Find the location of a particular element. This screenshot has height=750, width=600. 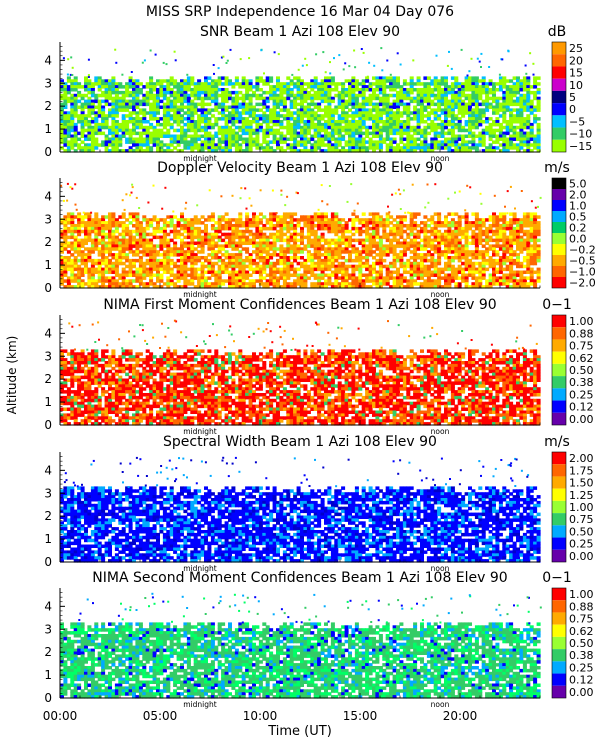

panel-3-heat-field is located at coordinates (300, 372).